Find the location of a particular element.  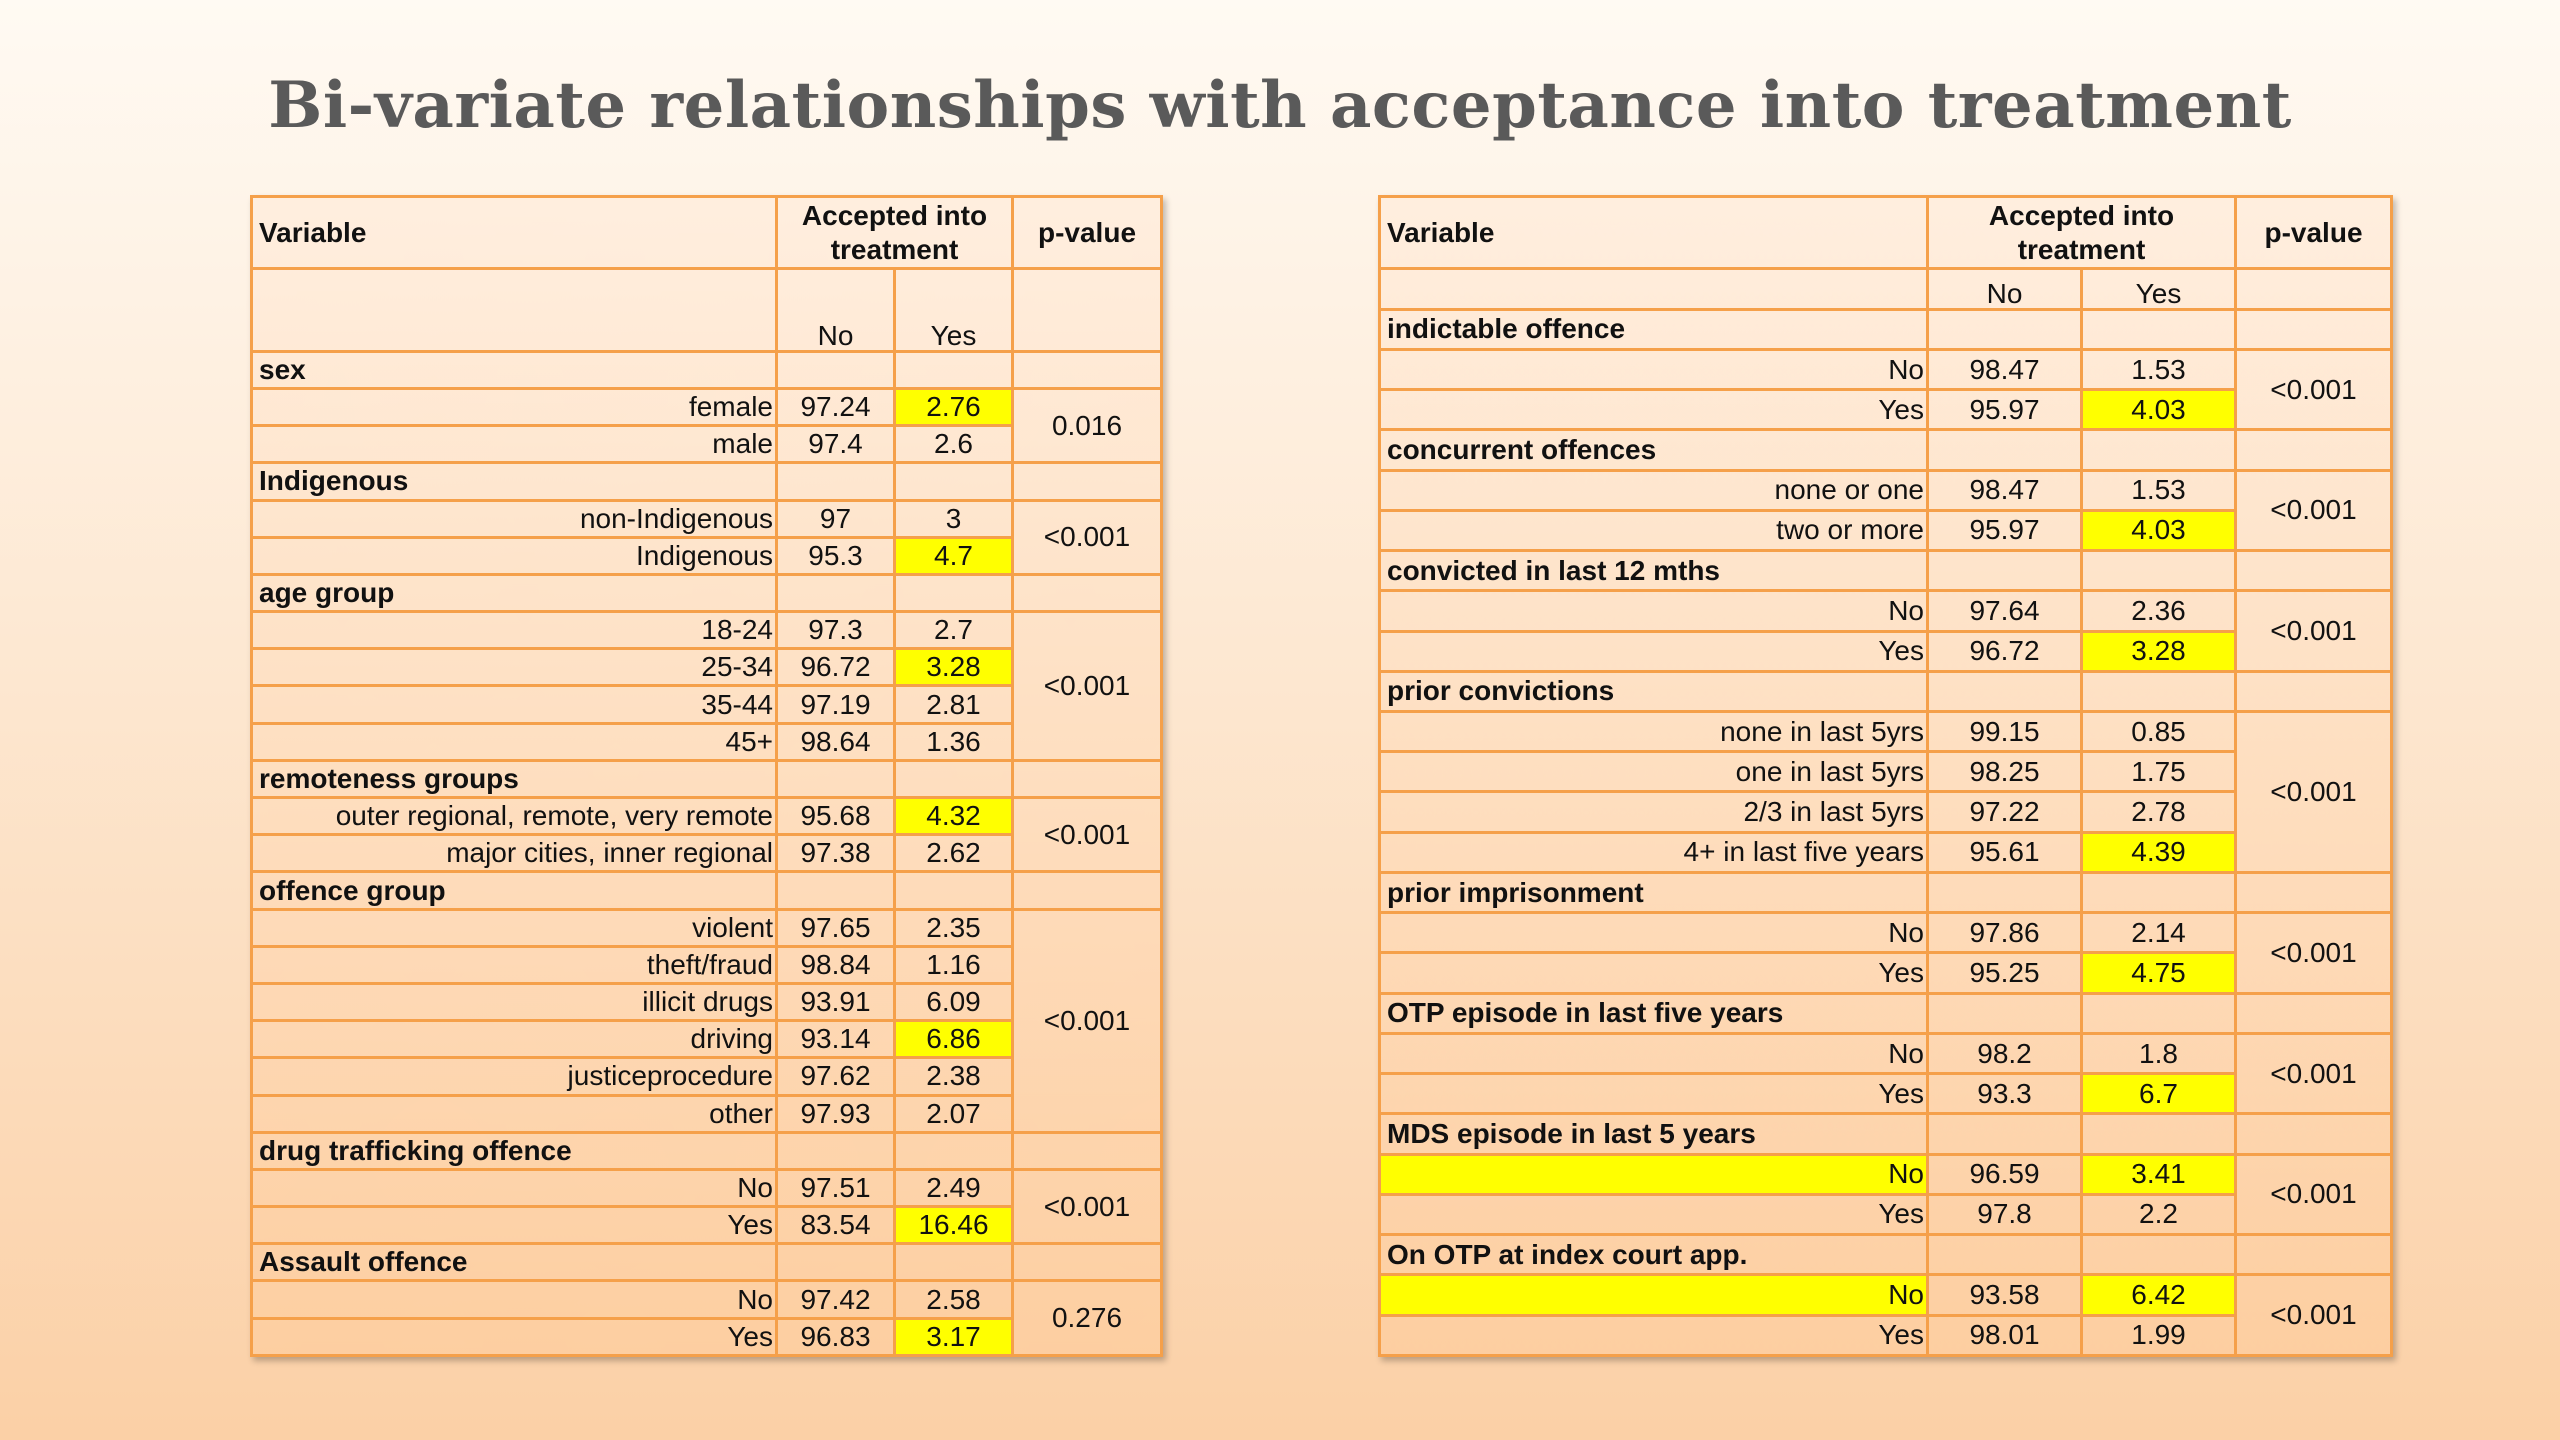

no-value: 97.4 is located at coordinates (835, 444).